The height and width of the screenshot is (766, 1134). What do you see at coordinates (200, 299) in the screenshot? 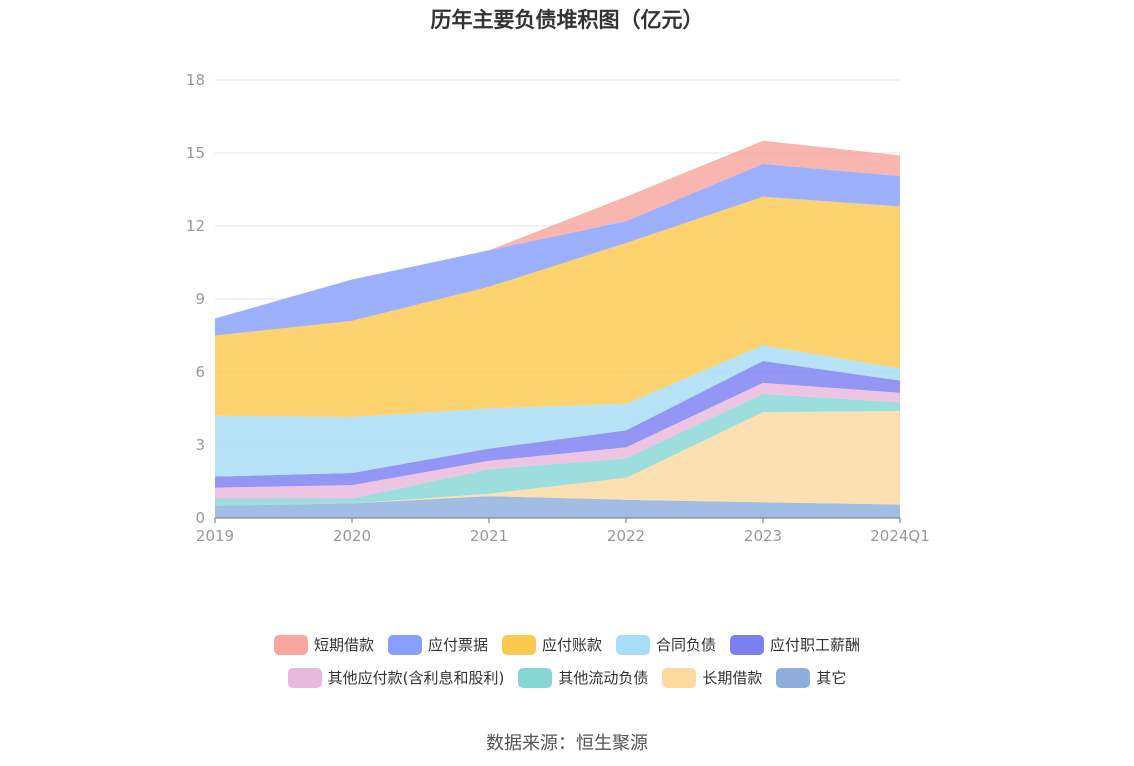
I see `y-tick-label: 9` at bounding box center [200, 299].